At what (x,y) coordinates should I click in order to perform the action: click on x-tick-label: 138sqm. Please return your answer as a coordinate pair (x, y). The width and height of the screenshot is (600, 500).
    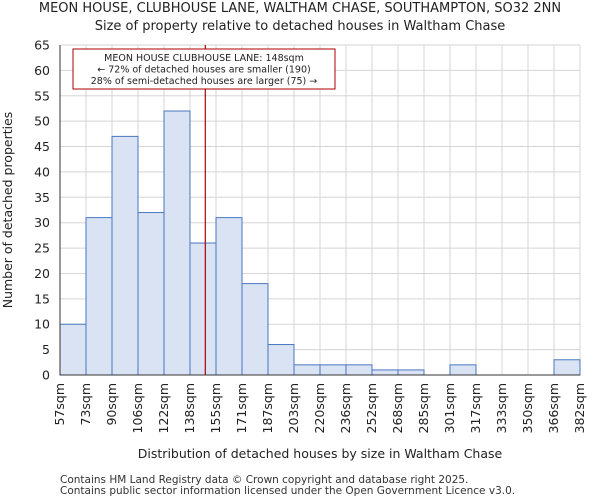
    Looking at the image, I should click on (189, 408).